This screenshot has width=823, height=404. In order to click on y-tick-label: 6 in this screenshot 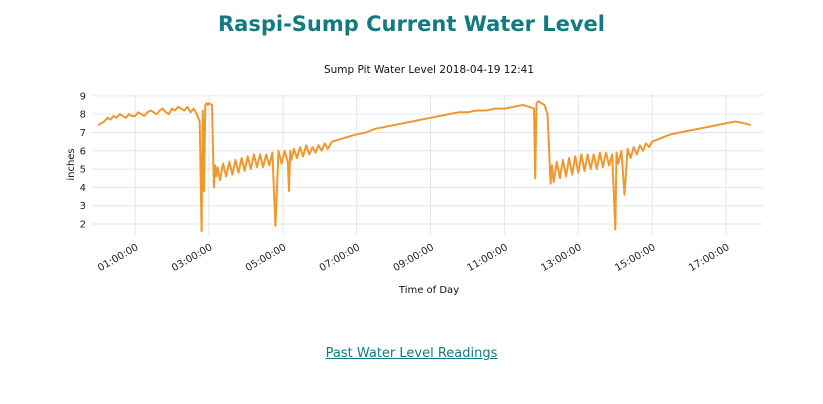, I will do `click(83, 151)`.